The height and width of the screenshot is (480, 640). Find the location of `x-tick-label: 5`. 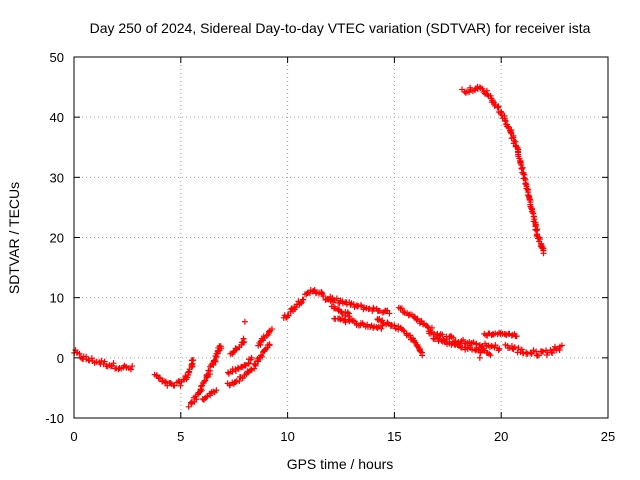

x-tick-label: 5 is located at coordinates (180, 436).